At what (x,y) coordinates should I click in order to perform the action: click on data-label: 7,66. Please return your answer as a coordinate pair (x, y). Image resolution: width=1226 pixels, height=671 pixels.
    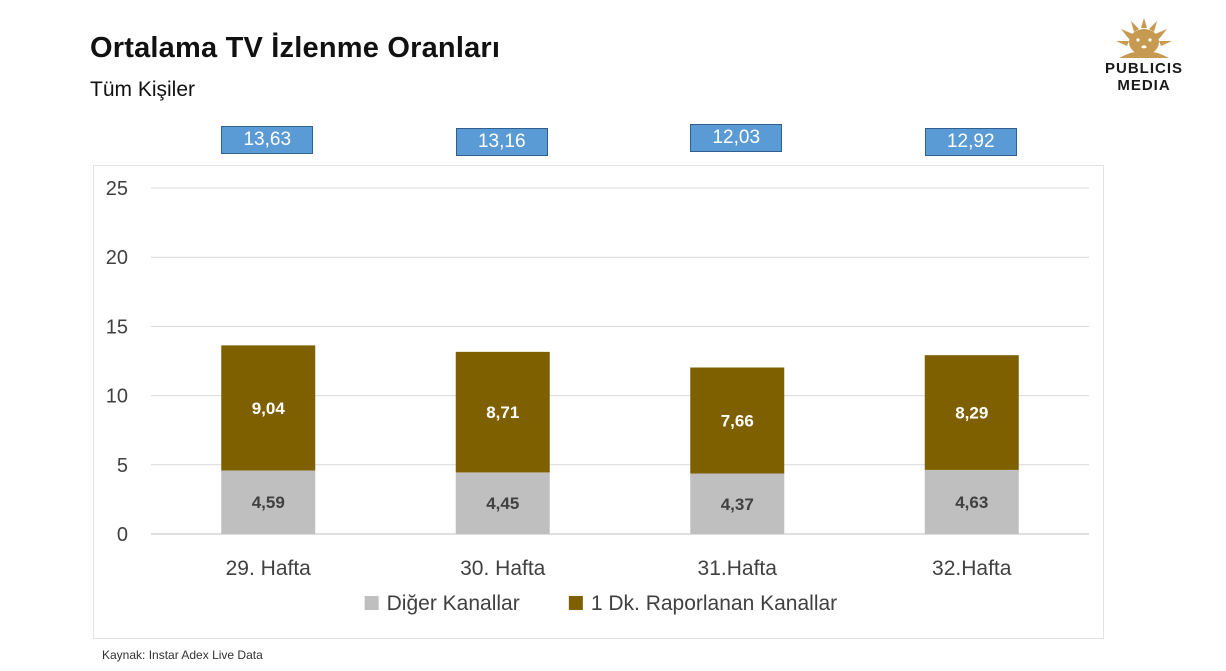
    Looking at the image, I should click on (737, 421).